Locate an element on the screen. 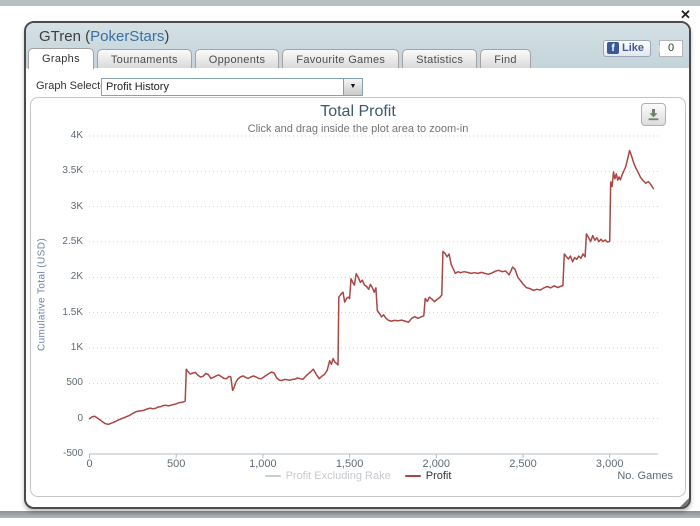 The image size is (700, 526). x-axis-tick-label: 500 is located at coordinates (176, 464).